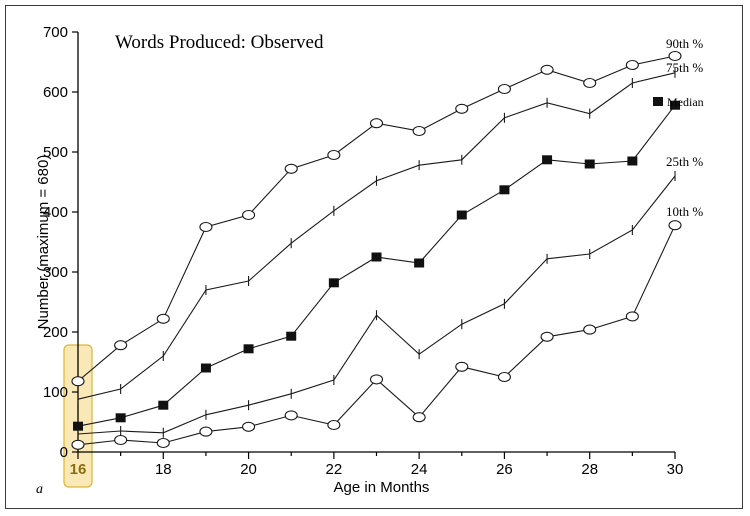 This screenshot has height=516, width=750. What do you see at coordinates (39, 489) in the screenshot?
I see `panel-label: a` at bounding box center [39, 489].